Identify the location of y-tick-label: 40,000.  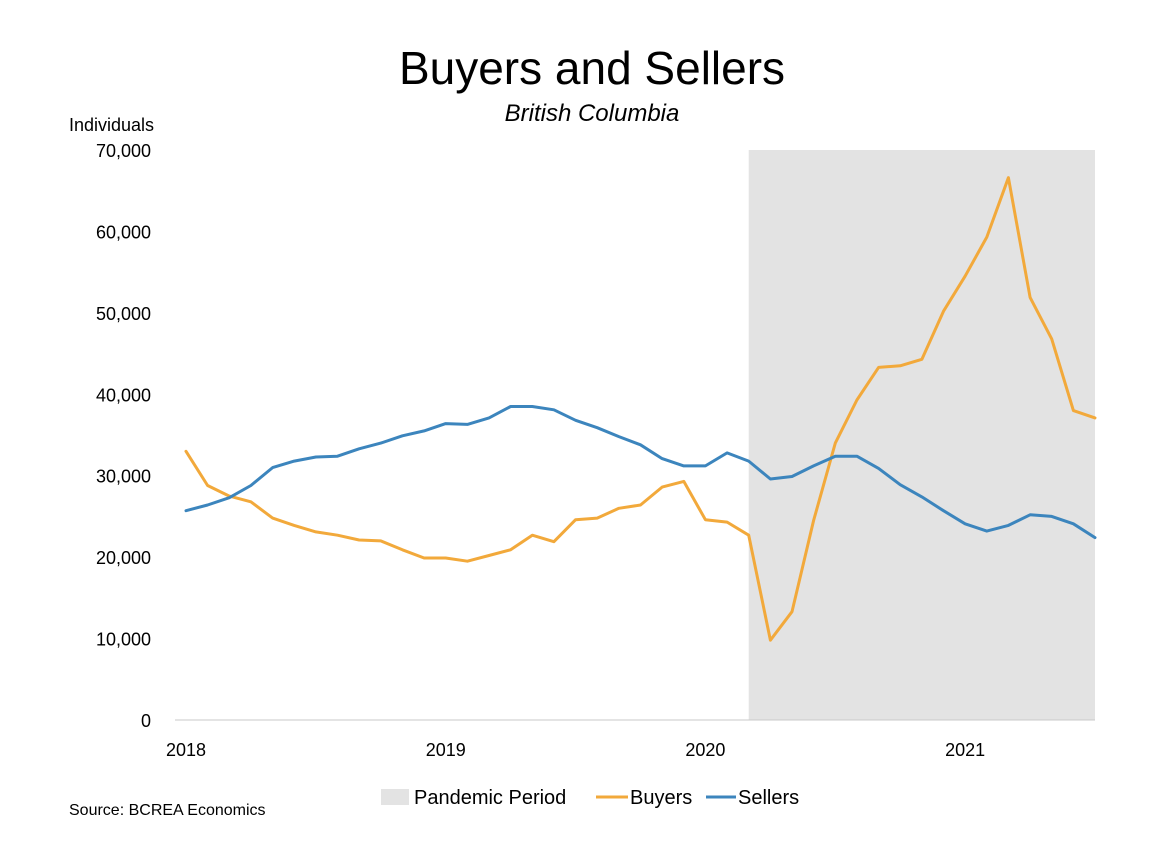
(123, 395).